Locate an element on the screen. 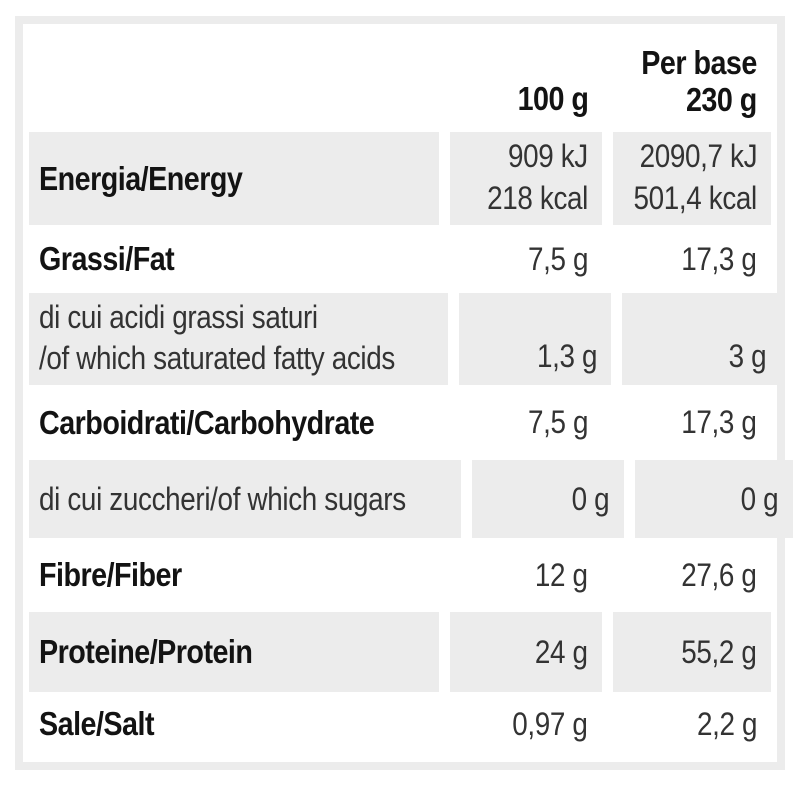 This screenshot has width=800, height=800. per-base-line1: Per base is located at coordinates (699, 62).